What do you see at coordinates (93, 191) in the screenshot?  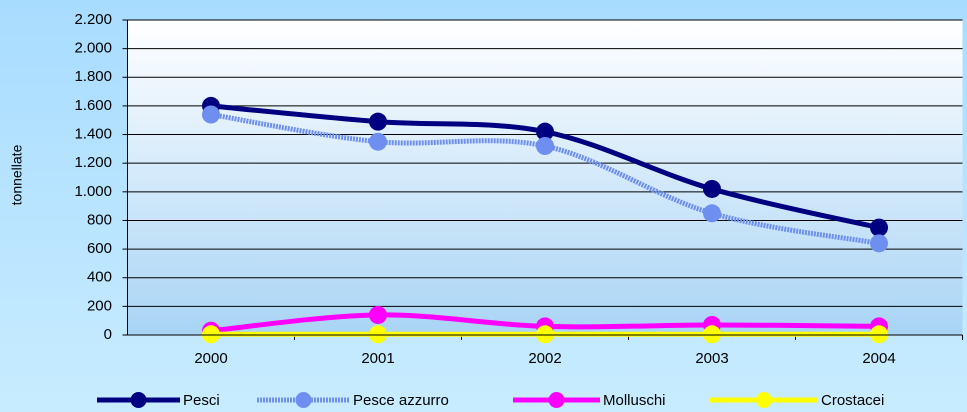 I see `y-tick-label: 1.000` at bounding box center [93, 191].